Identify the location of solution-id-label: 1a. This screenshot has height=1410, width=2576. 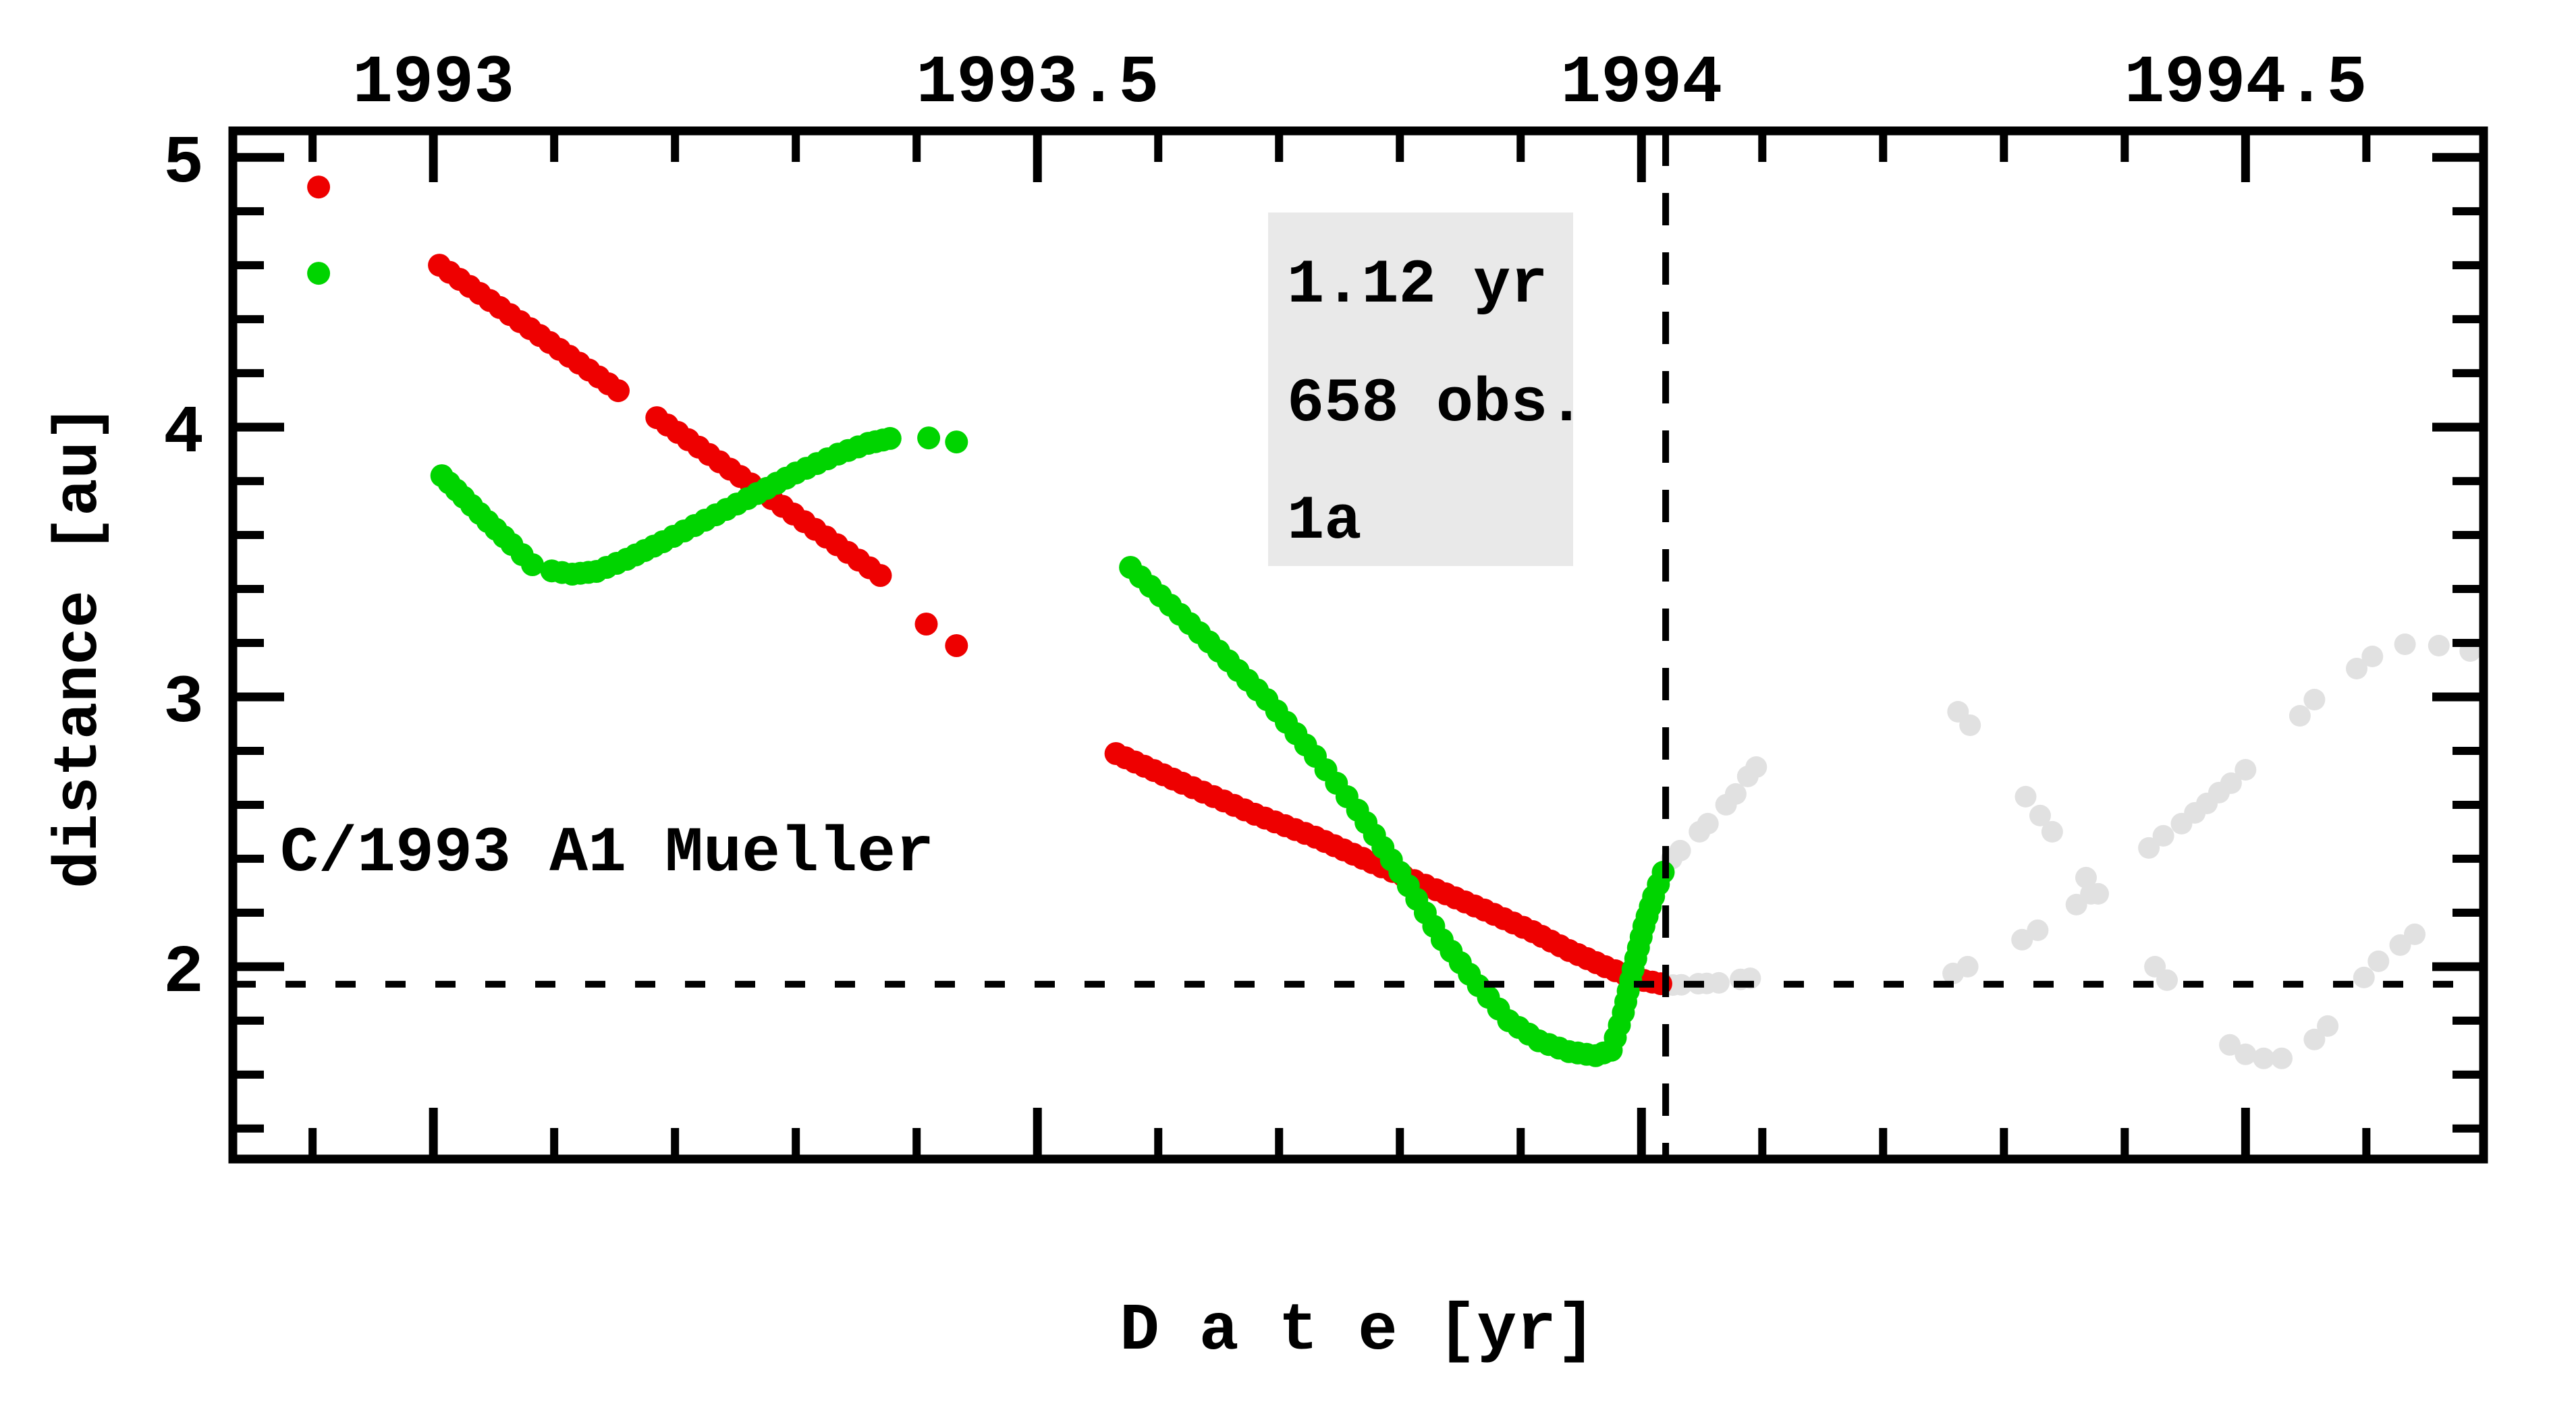
(1324, 521).